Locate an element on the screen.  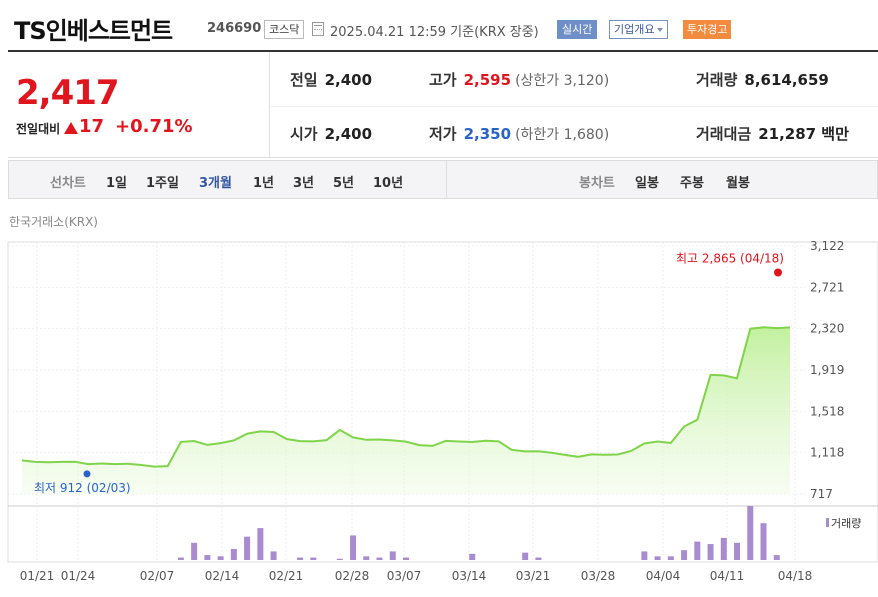
x-tick-label: 03/21 is located at coordinates (533, 576).